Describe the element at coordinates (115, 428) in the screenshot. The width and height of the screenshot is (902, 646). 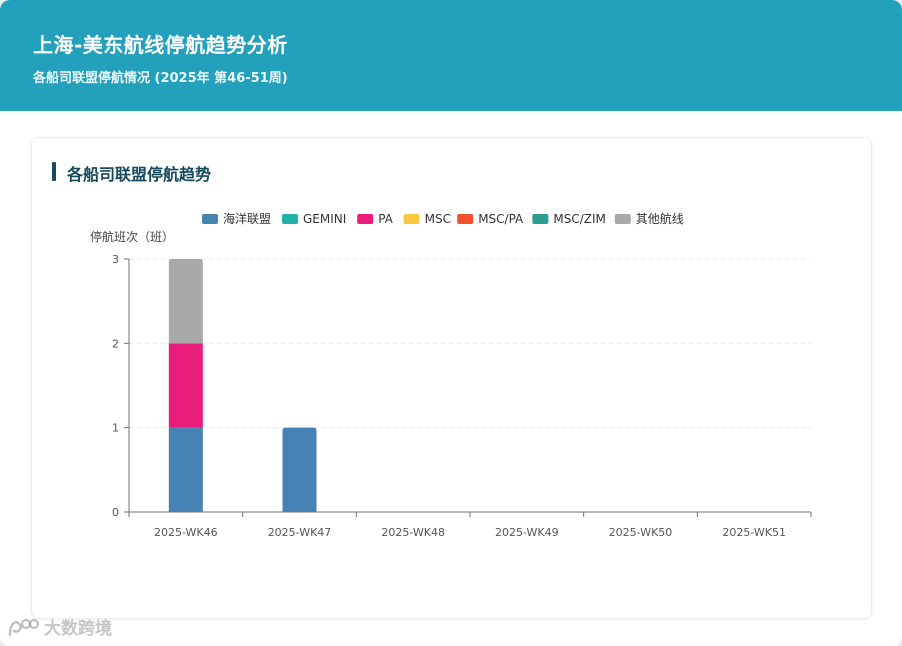
I see `y-tick-label: 1` at that location.